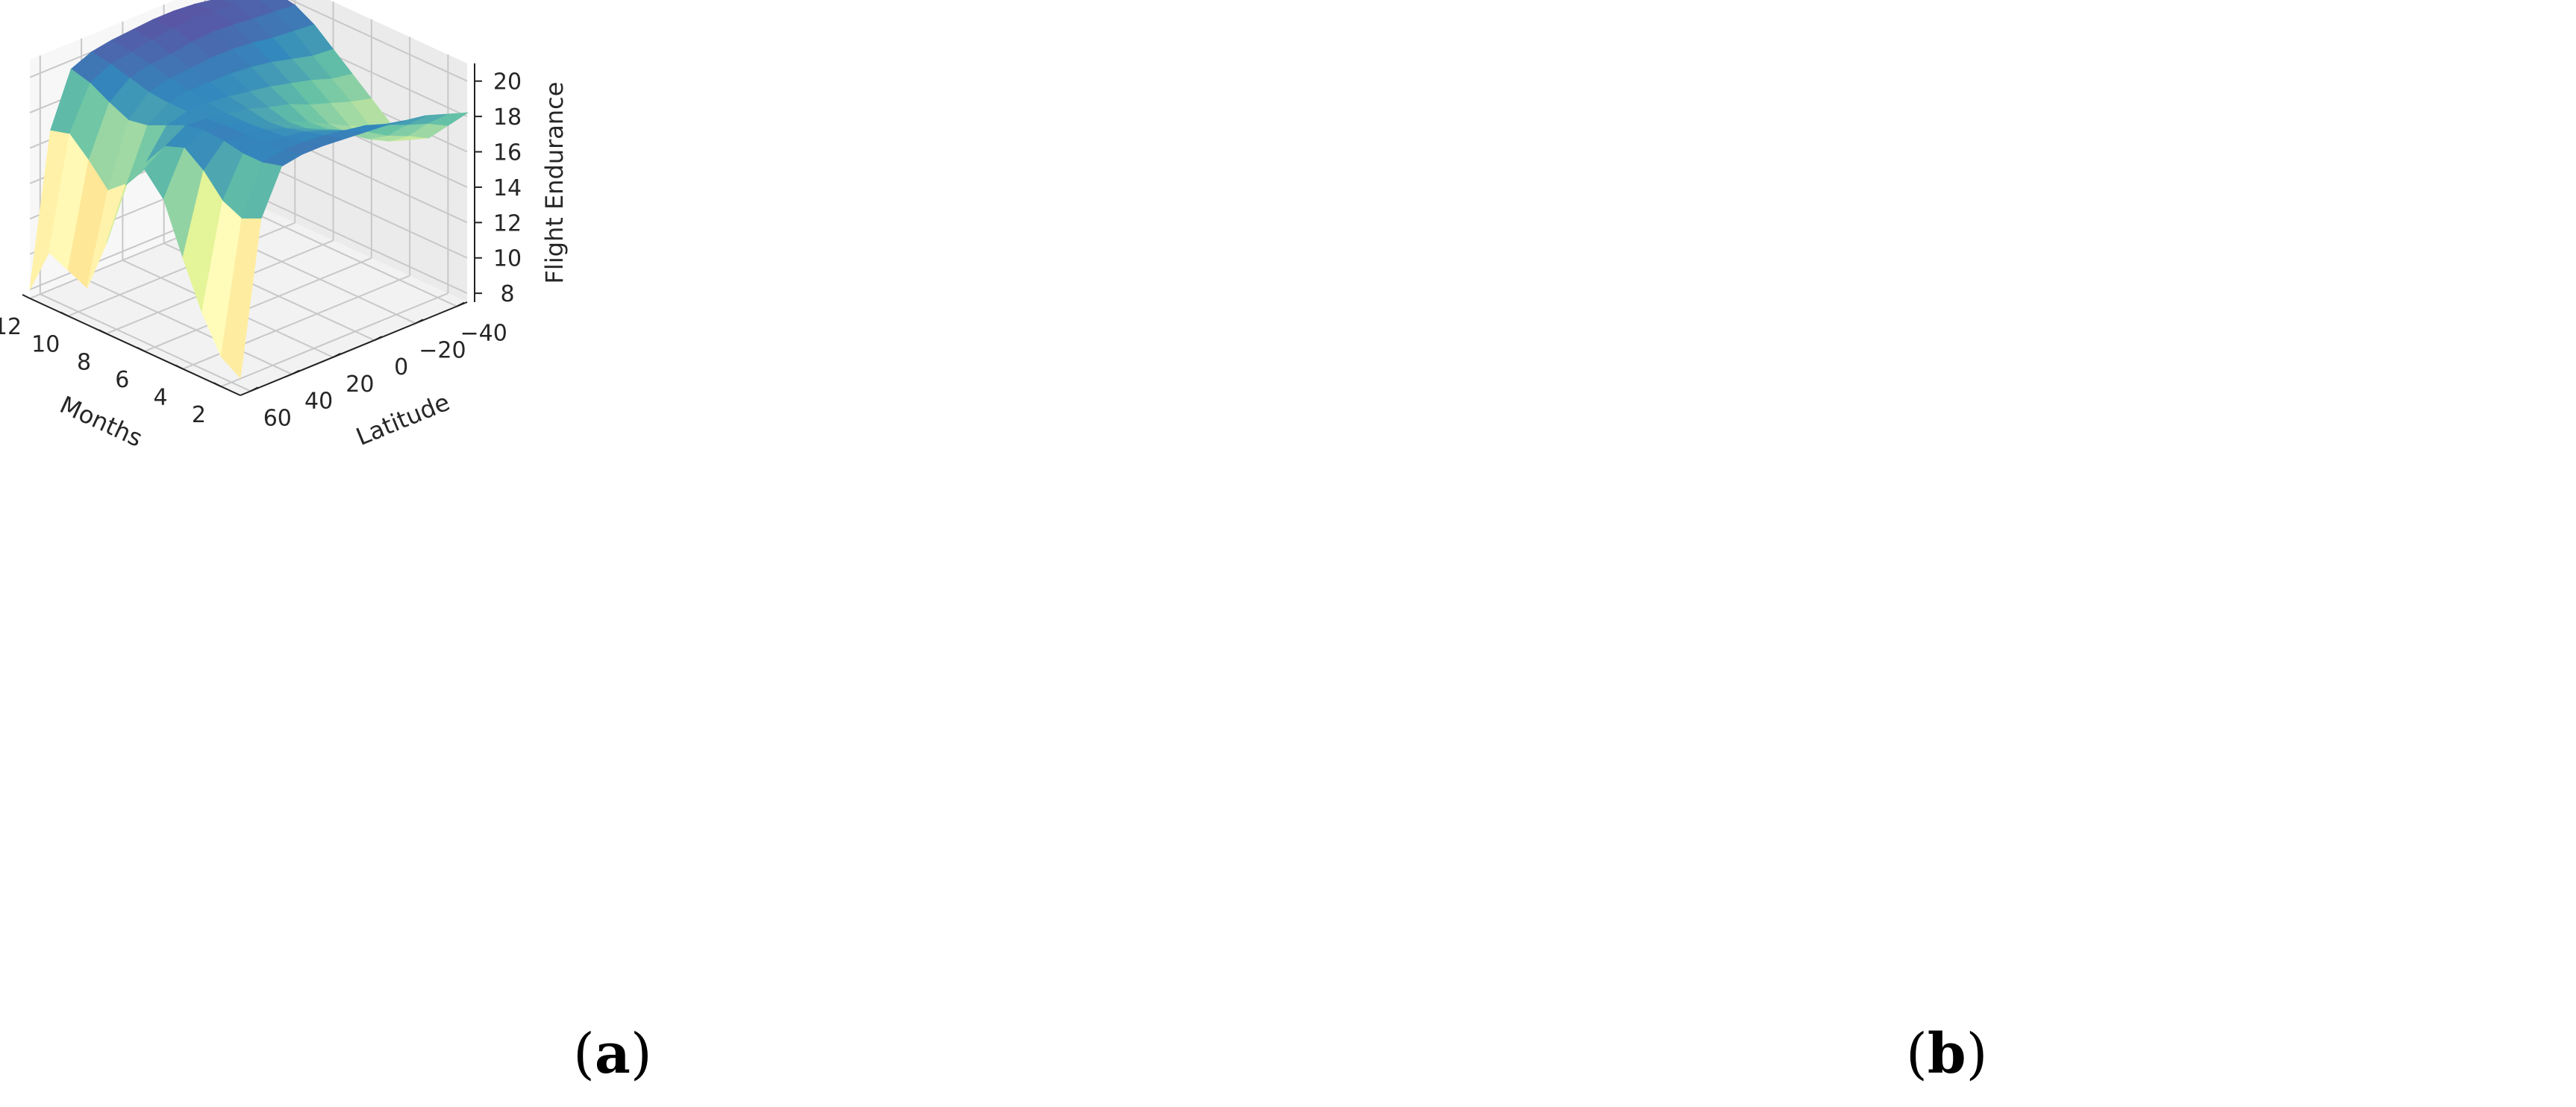  Describe the element at coordinates (554, 183) in the screenshot. I see `z-axis-label: Flight Endurance` at that location.